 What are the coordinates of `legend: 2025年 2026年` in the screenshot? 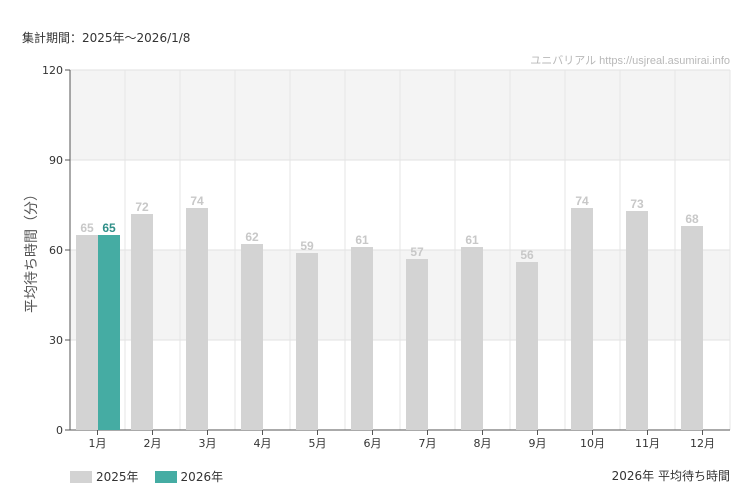 It's located at (146, 476).